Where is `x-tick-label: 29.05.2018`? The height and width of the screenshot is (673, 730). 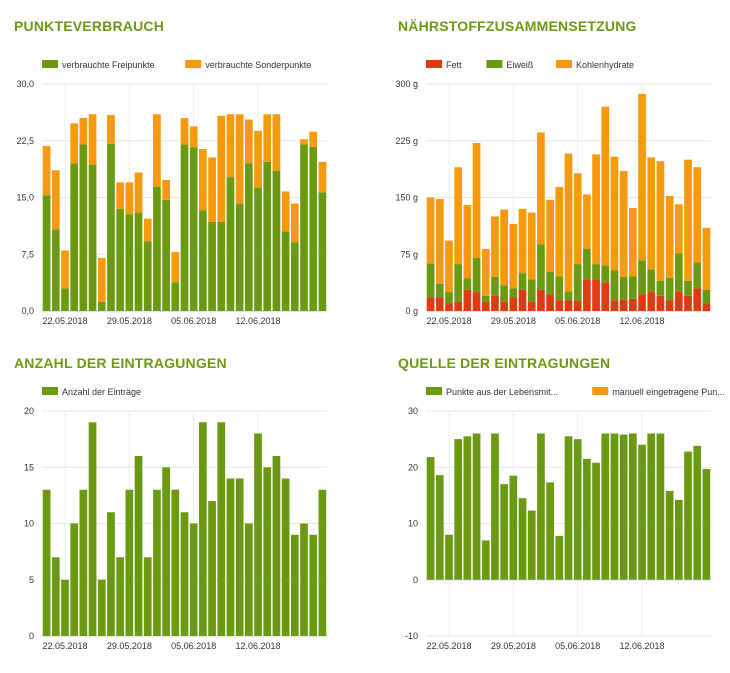
x-tick-label: 29.05.2018 is located at coordinates (513, 646).